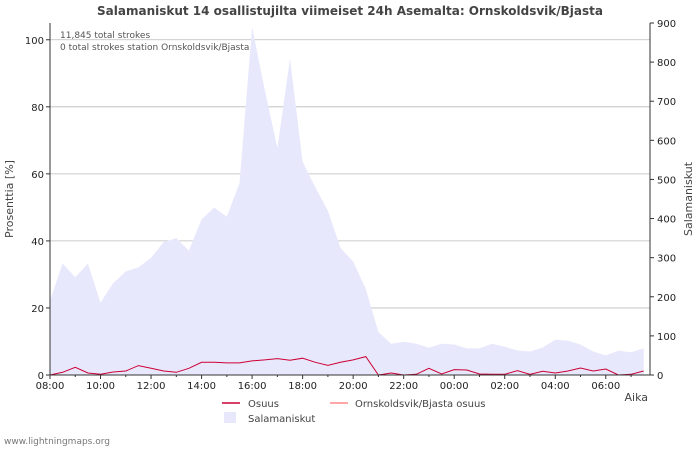 The image size is (700, 450). Describe the element at coordinates (34, 41) in the screenshot. I see `y-left-tick-label: 100` at that location.